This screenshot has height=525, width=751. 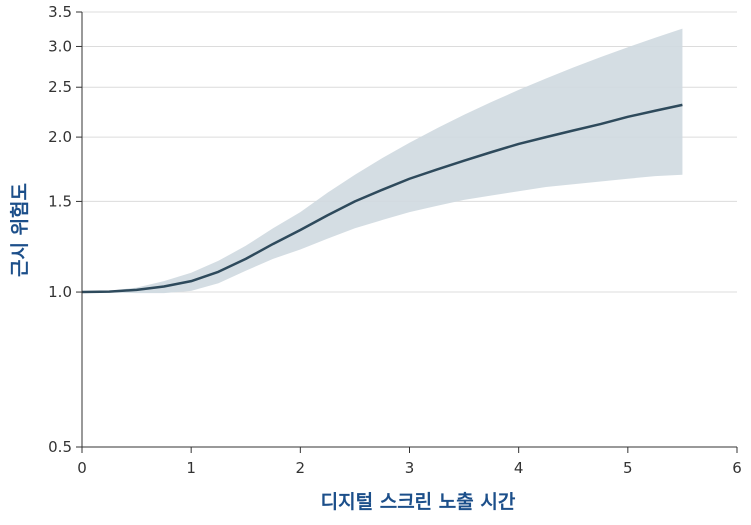 What do you see at coordinates (65, 229) in the screenshot?
I see `y-axis-ticks: 0.5 1.0 1.5 2.0 2.5 3.0 3.5` at bounding box center [65, 229].